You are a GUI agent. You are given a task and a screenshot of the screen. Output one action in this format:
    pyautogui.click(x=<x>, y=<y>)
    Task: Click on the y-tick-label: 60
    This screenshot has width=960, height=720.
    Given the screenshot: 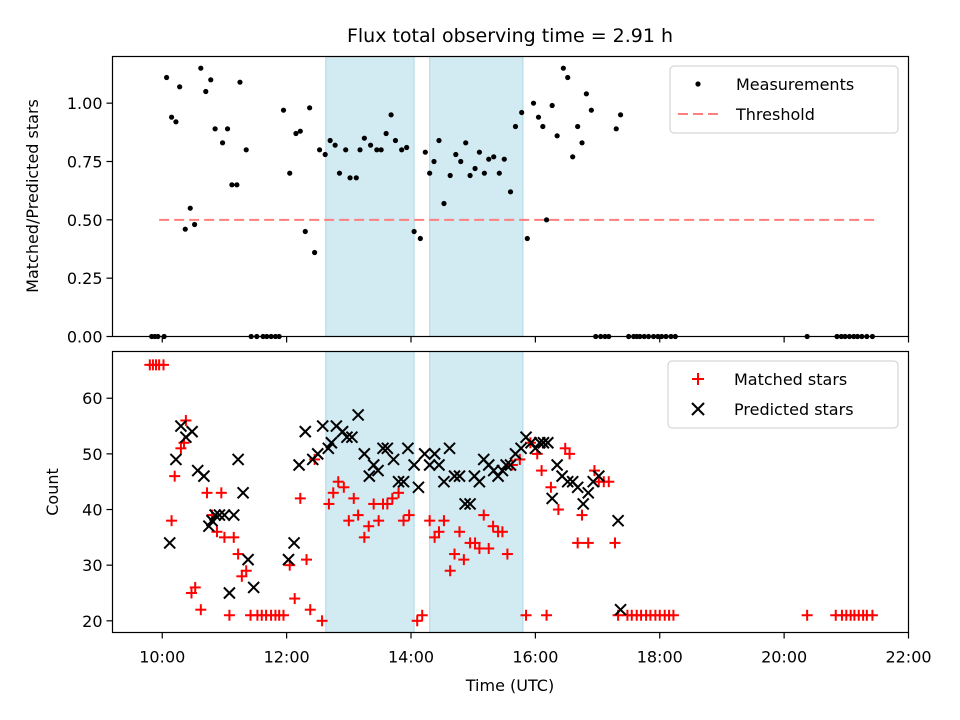 What is the action you would take?
    pyautogui.click(x=92, y=398)
    